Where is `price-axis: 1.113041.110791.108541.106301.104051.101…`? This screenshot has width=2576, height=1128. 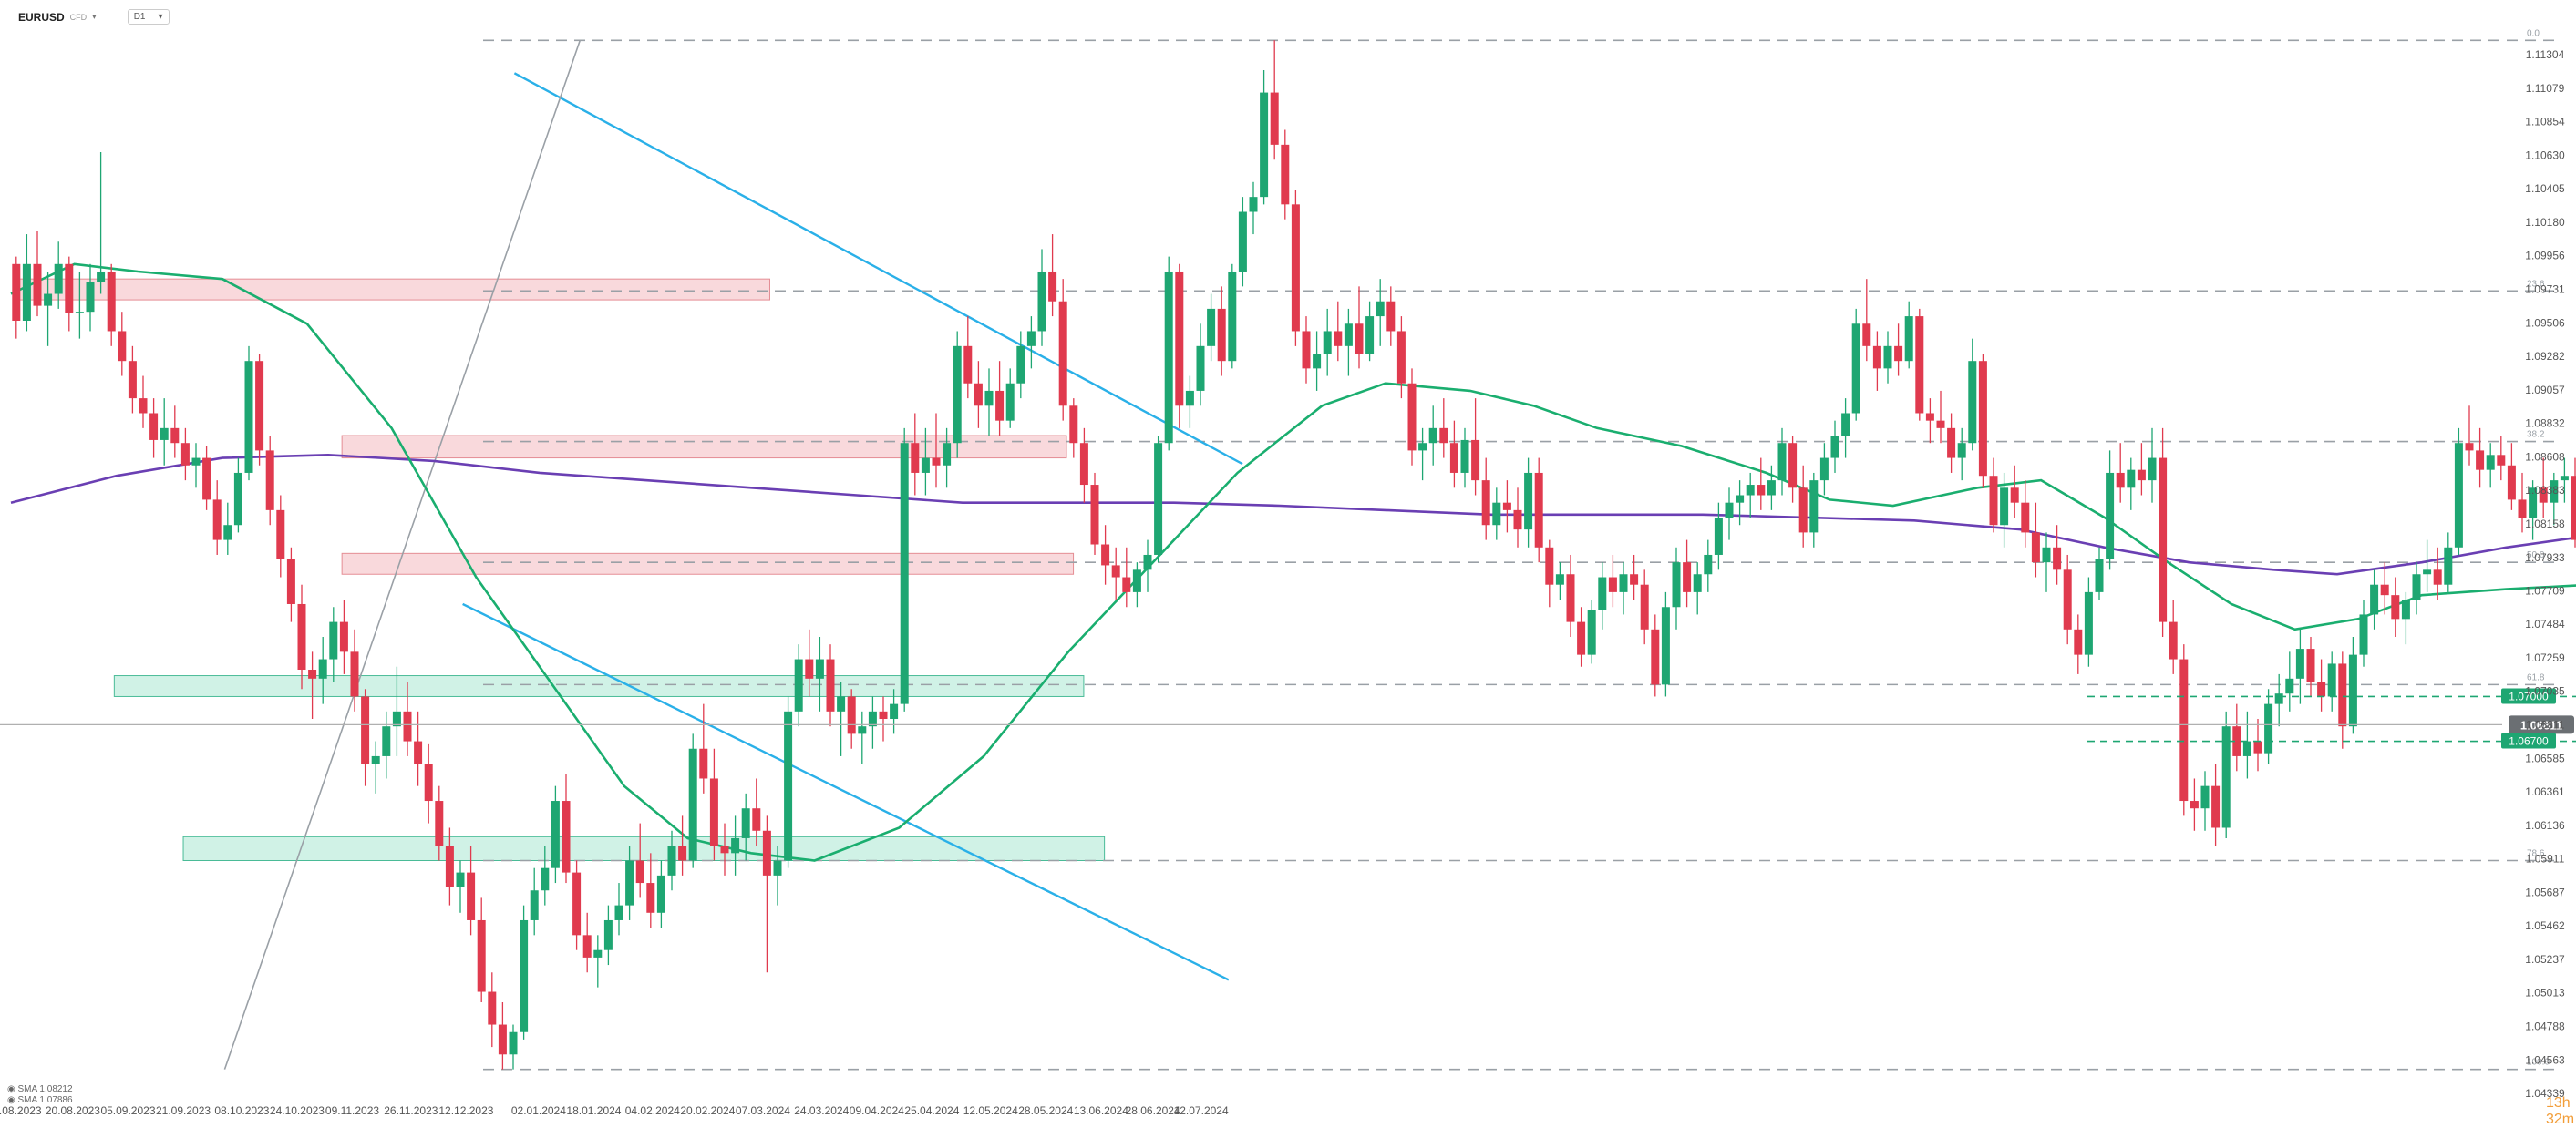 price-axis: 1.113041.110791.108541.106301.104051.101… is located at coordinates (2545, 574).